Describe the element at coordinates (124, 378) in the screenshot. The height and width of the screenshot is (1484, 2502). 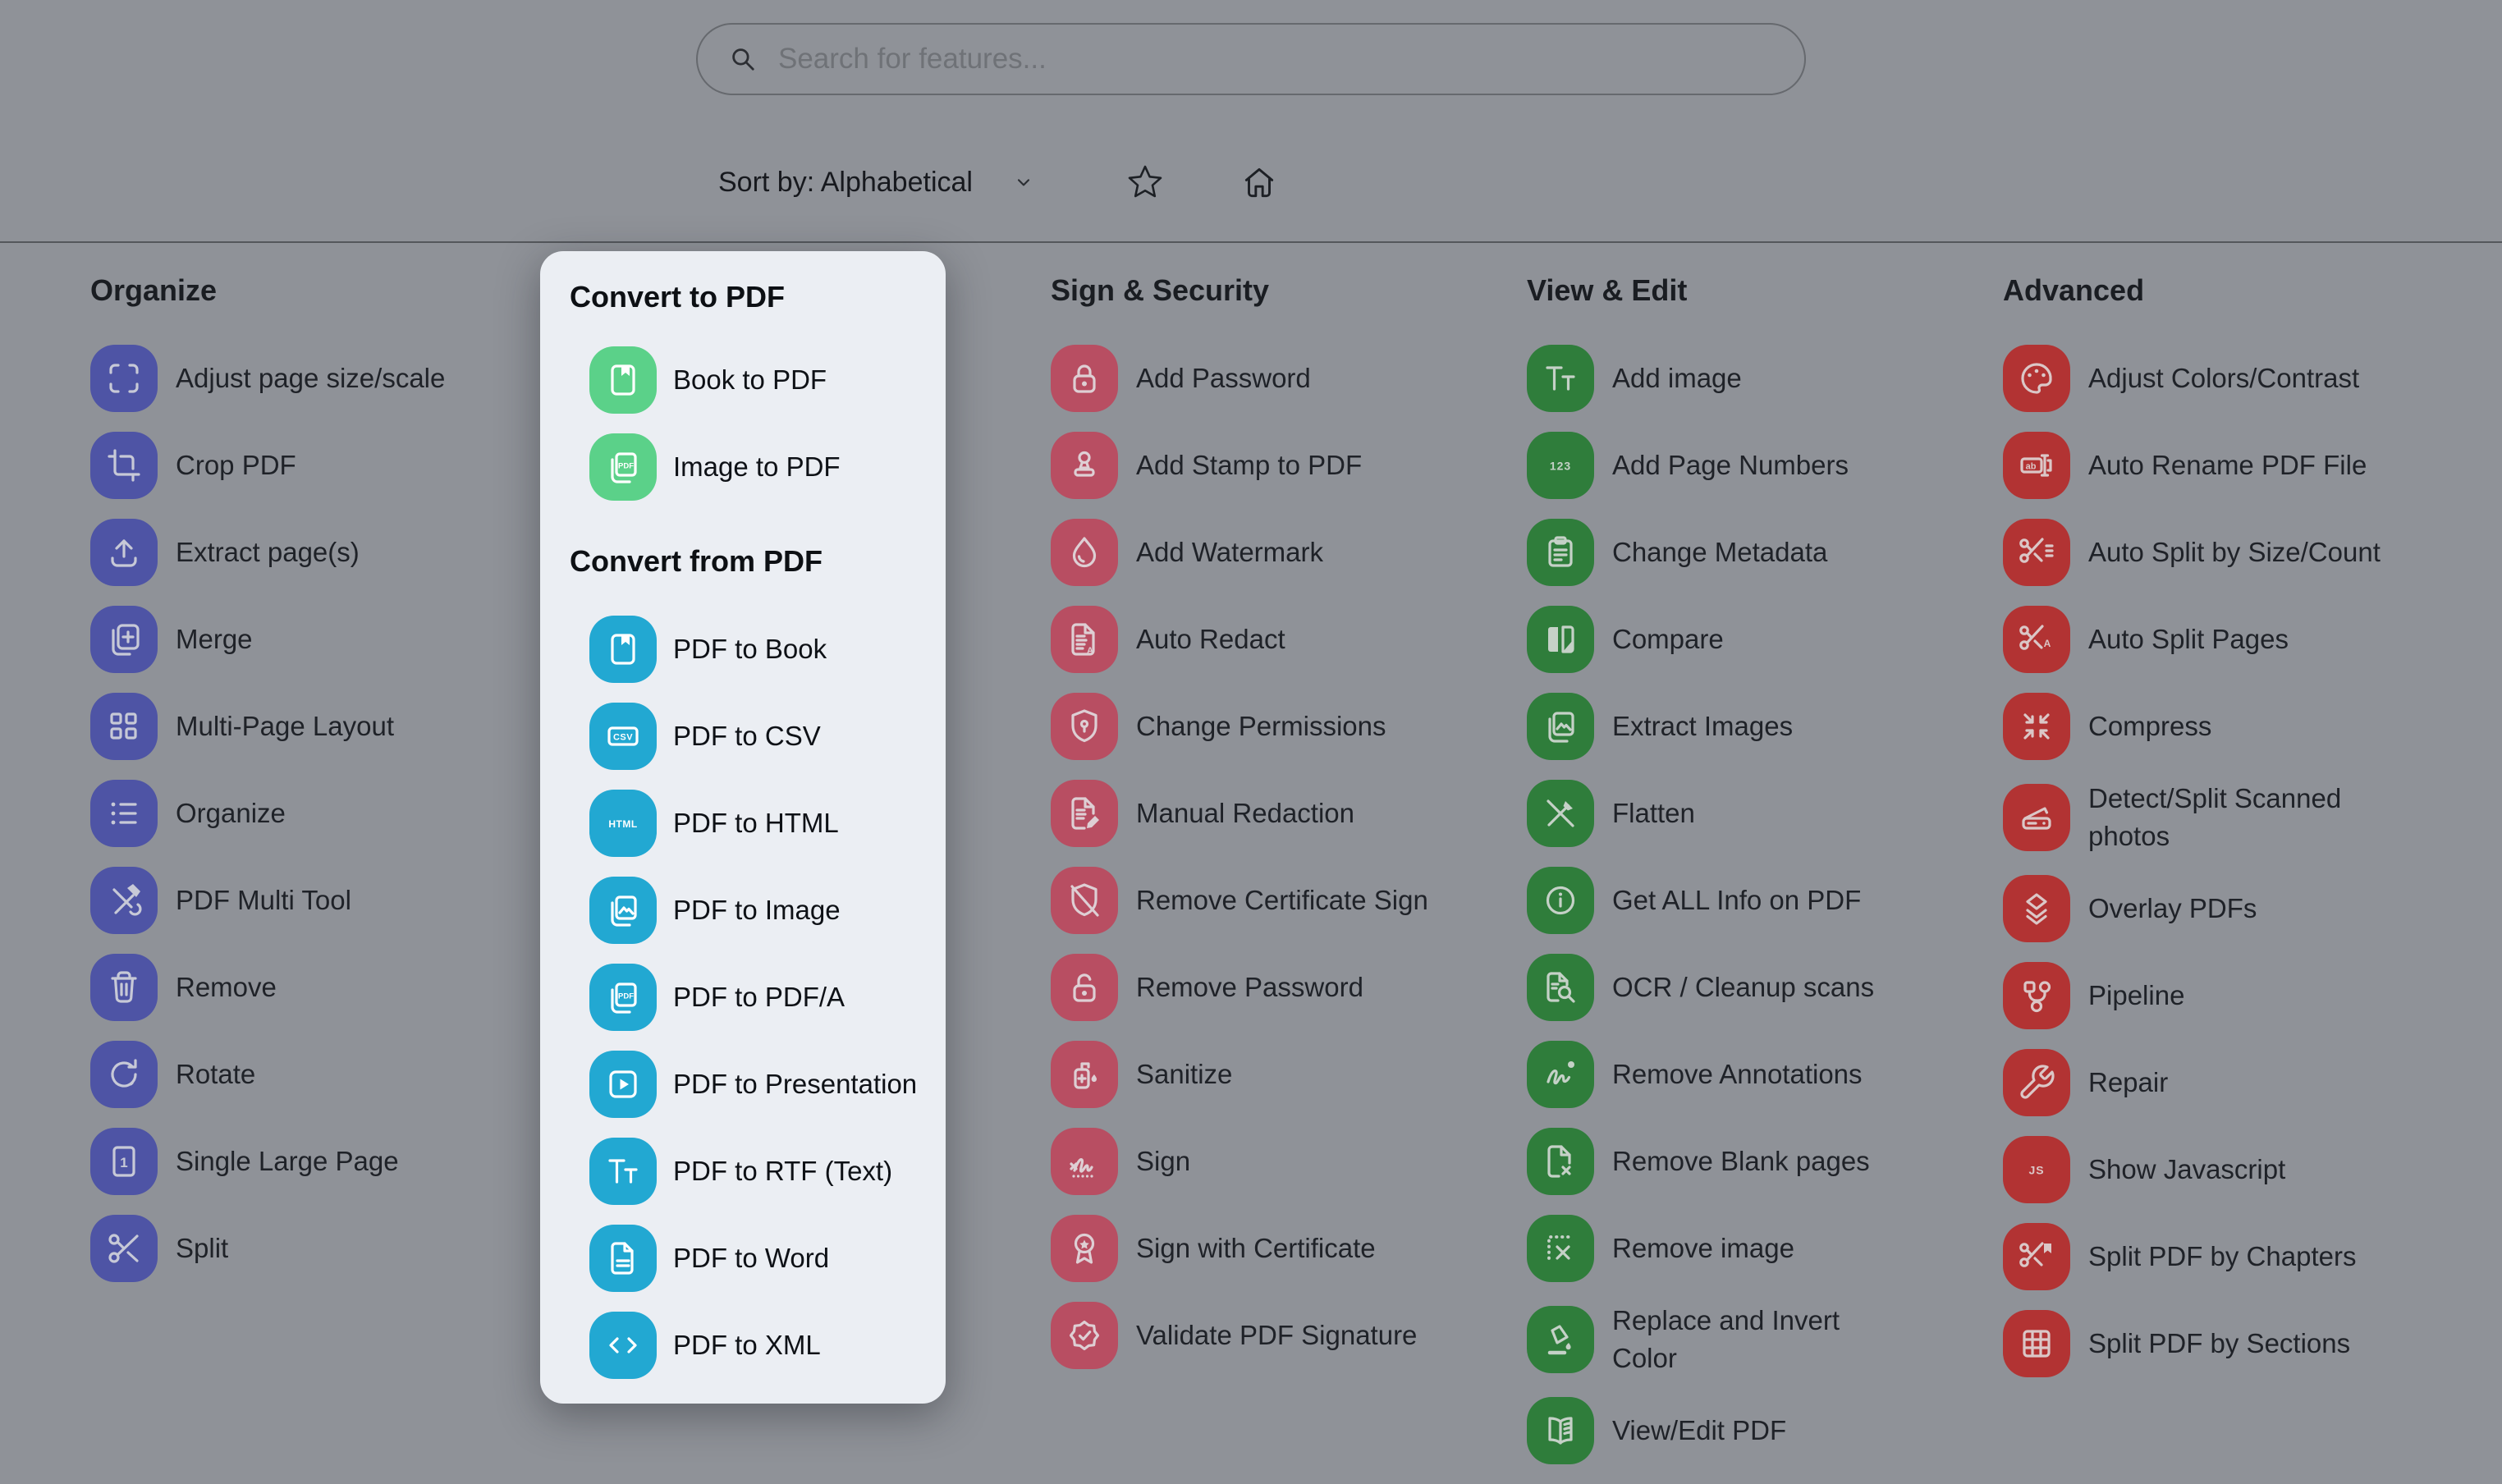
I see `page-scale-icon` at that location.